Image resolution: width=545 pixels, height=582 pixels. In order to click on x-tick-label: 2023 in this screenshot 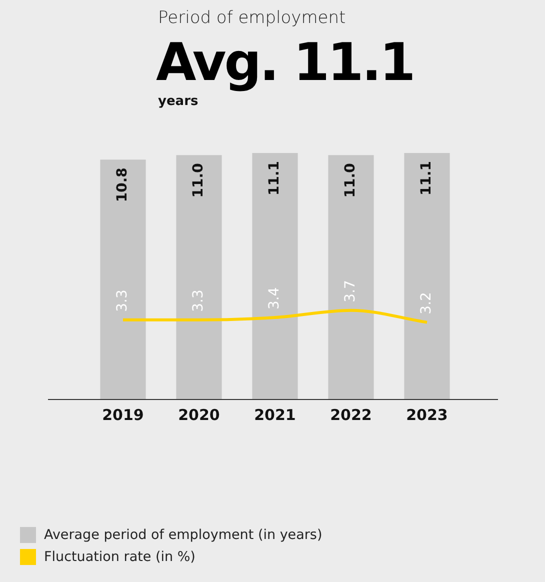, I will do `click(427, 415)`.